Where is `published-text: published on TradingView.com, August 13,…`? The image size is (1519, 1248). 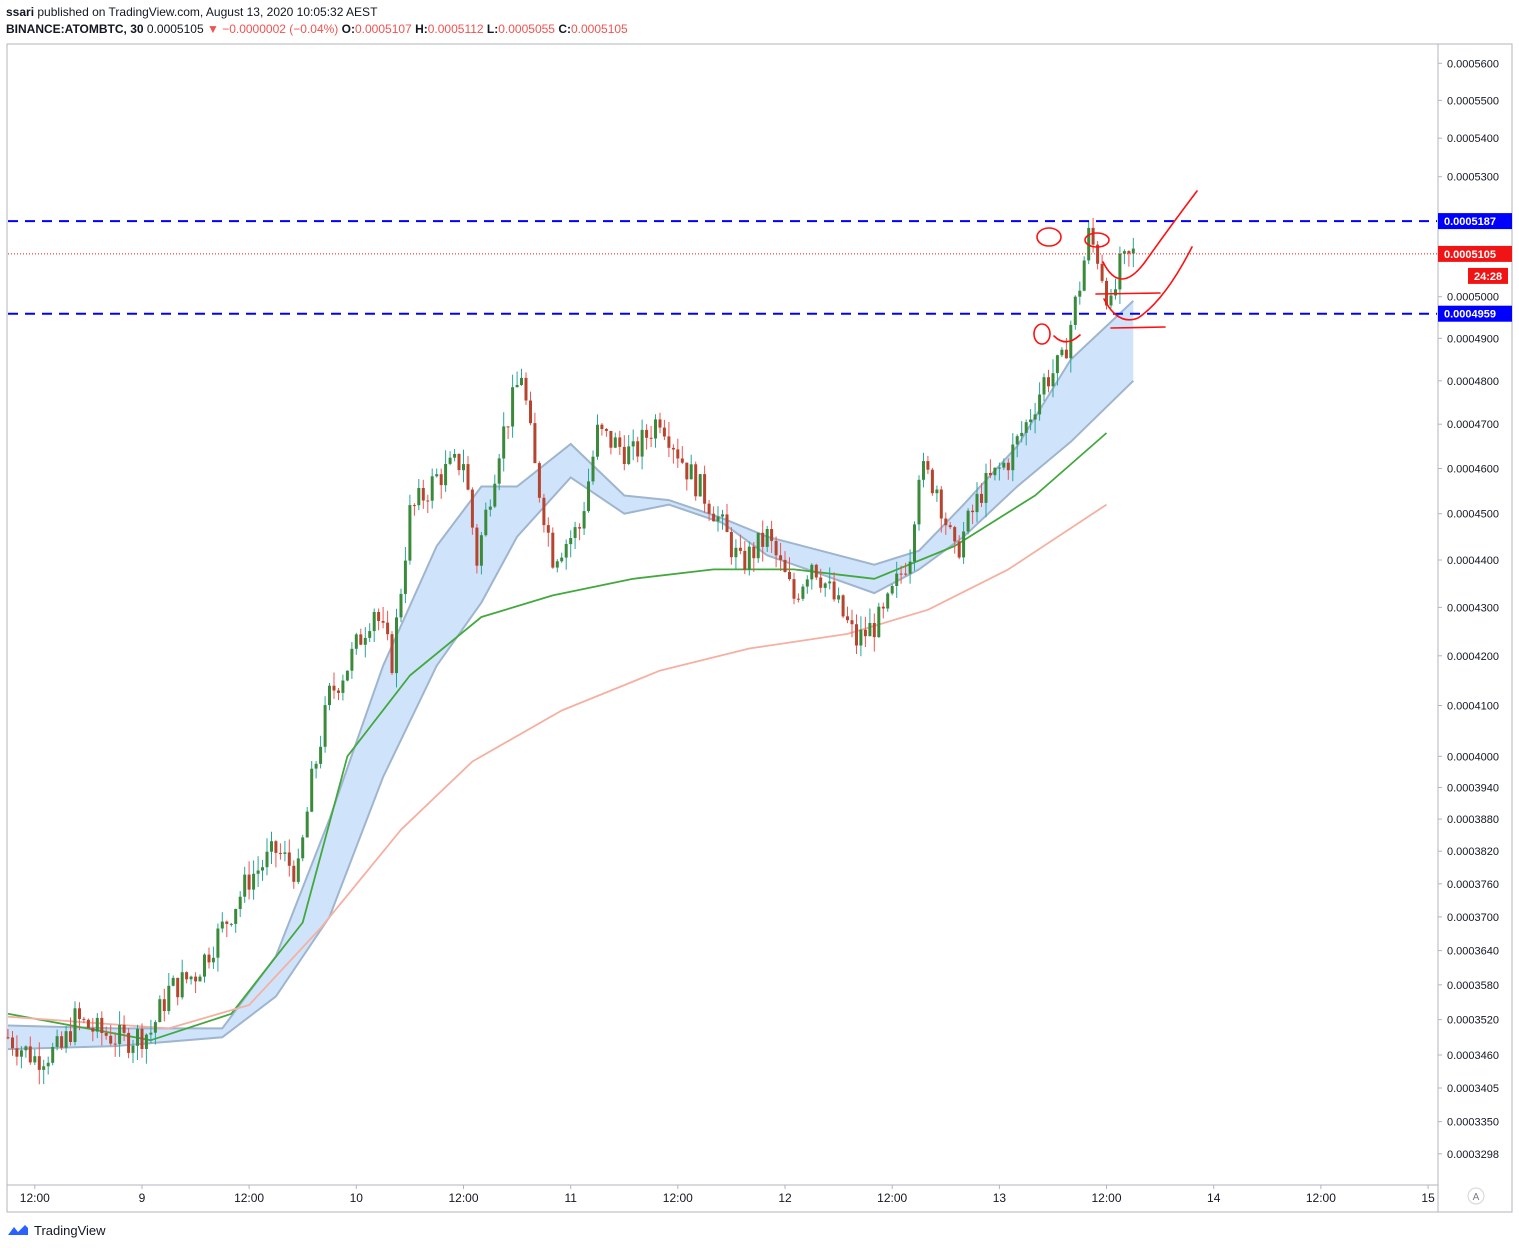
published-text: published on TradingView.com, August 13,… is located at coordinates (207, 12).